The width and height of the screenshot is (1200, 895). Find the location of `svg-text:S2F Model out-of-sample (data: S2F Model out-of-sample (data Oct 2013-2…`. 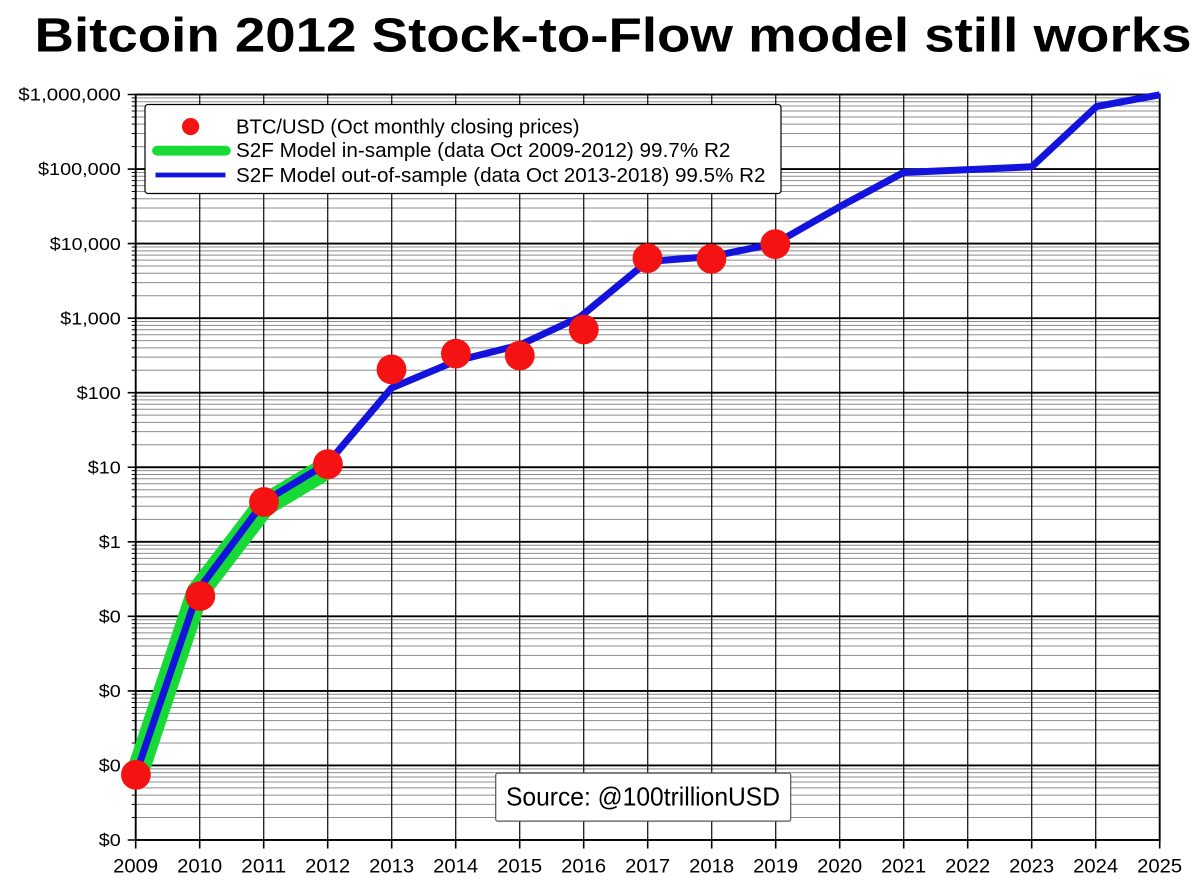

svg-text:S2F Model out-of-sample (data: S2F Model out-of-sample (data Oct 2013-2… is located at coordinates (501, 176).